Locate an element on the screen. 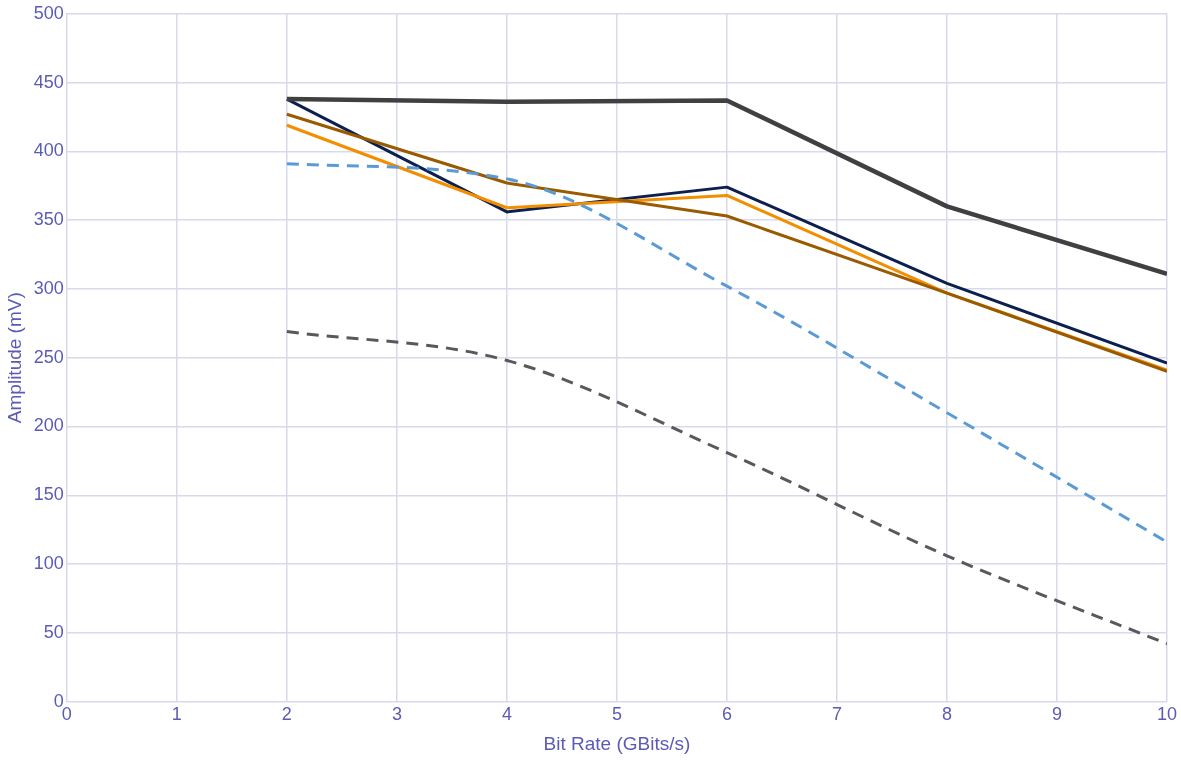  x-tick-label: 3 is located at coordinates (396, 714).